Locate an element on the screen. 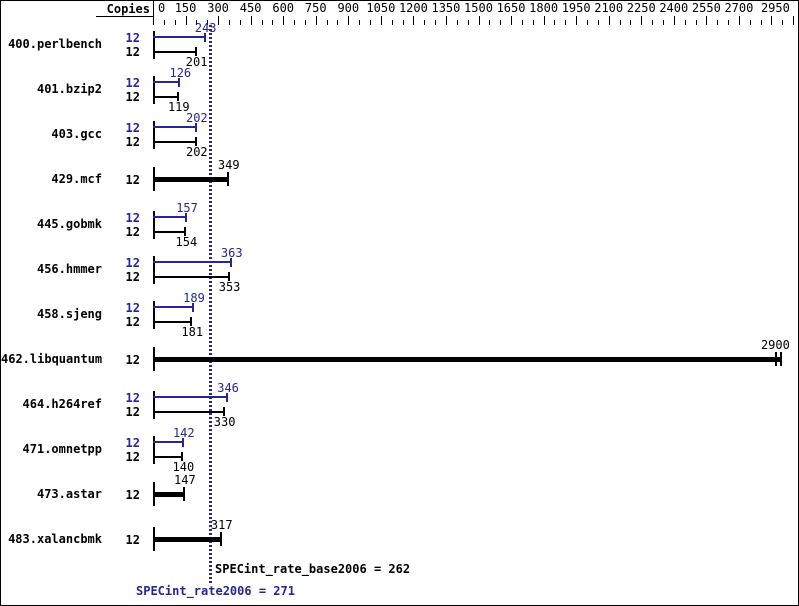 The width and height of the screenshot is (799, 606). peak-value-label: 189 is located at coordinates (194, 298).